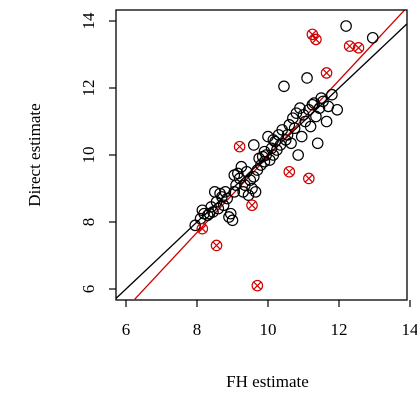 The image size is (417, 410). Describe the element at coordinates (268, 329) in the screenshot. I see `x-tick-label: 10` at that location.